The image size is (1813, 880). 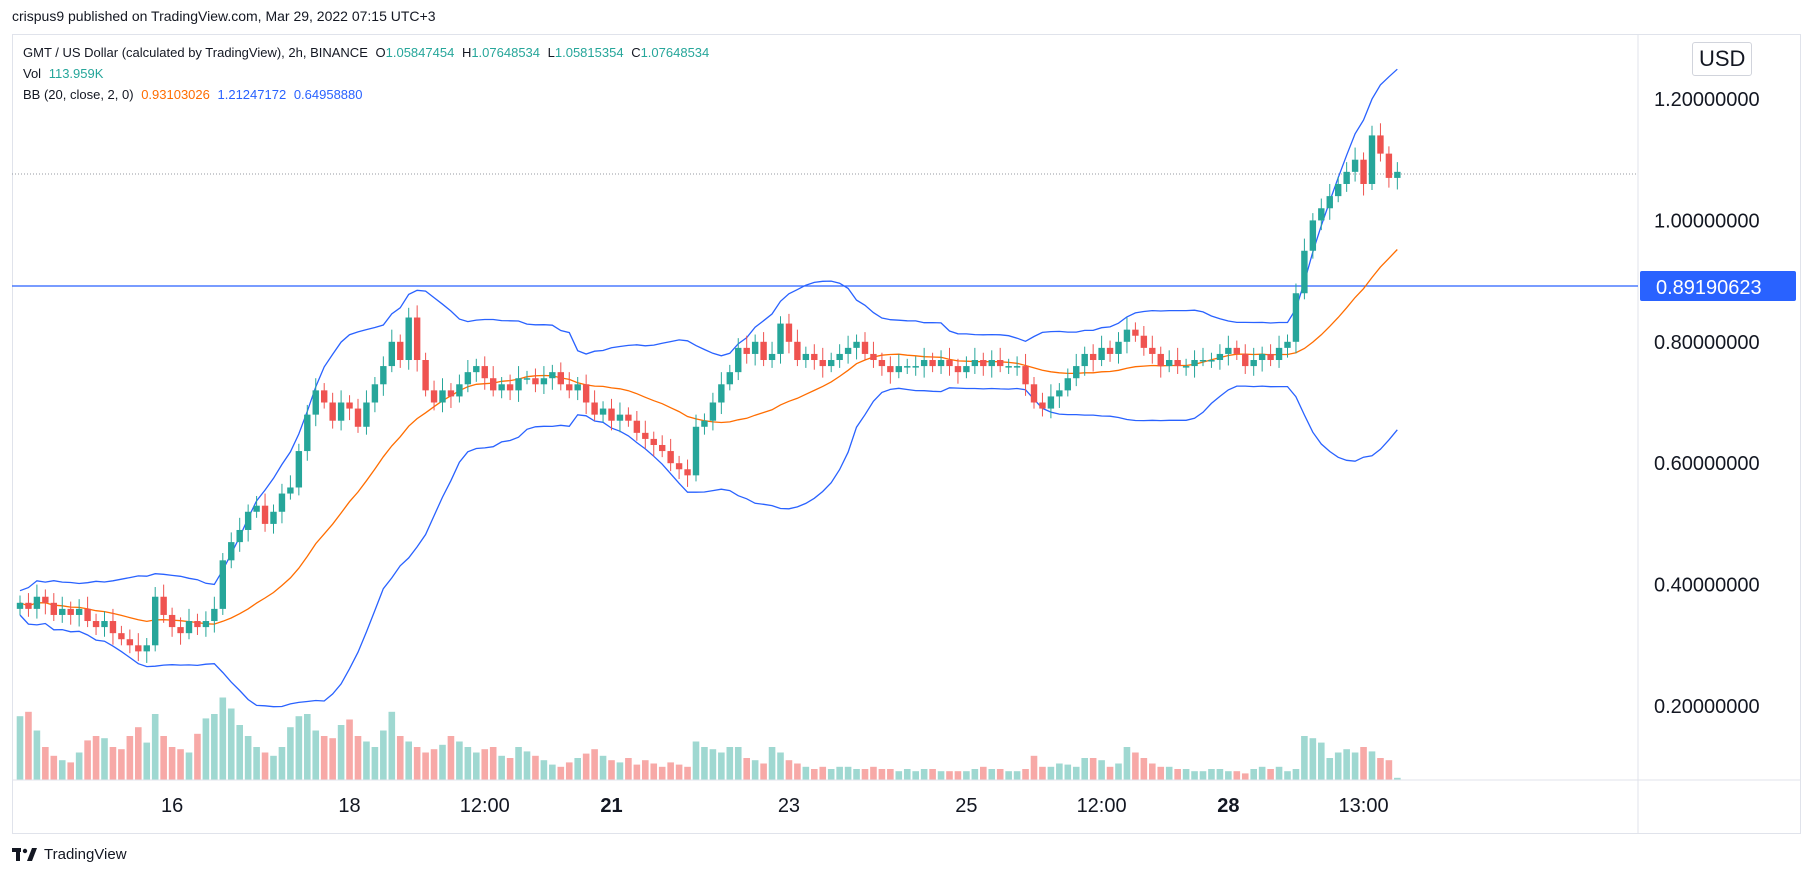 I want to click on tradingview-logo-icon, so click(x=24, y=854).